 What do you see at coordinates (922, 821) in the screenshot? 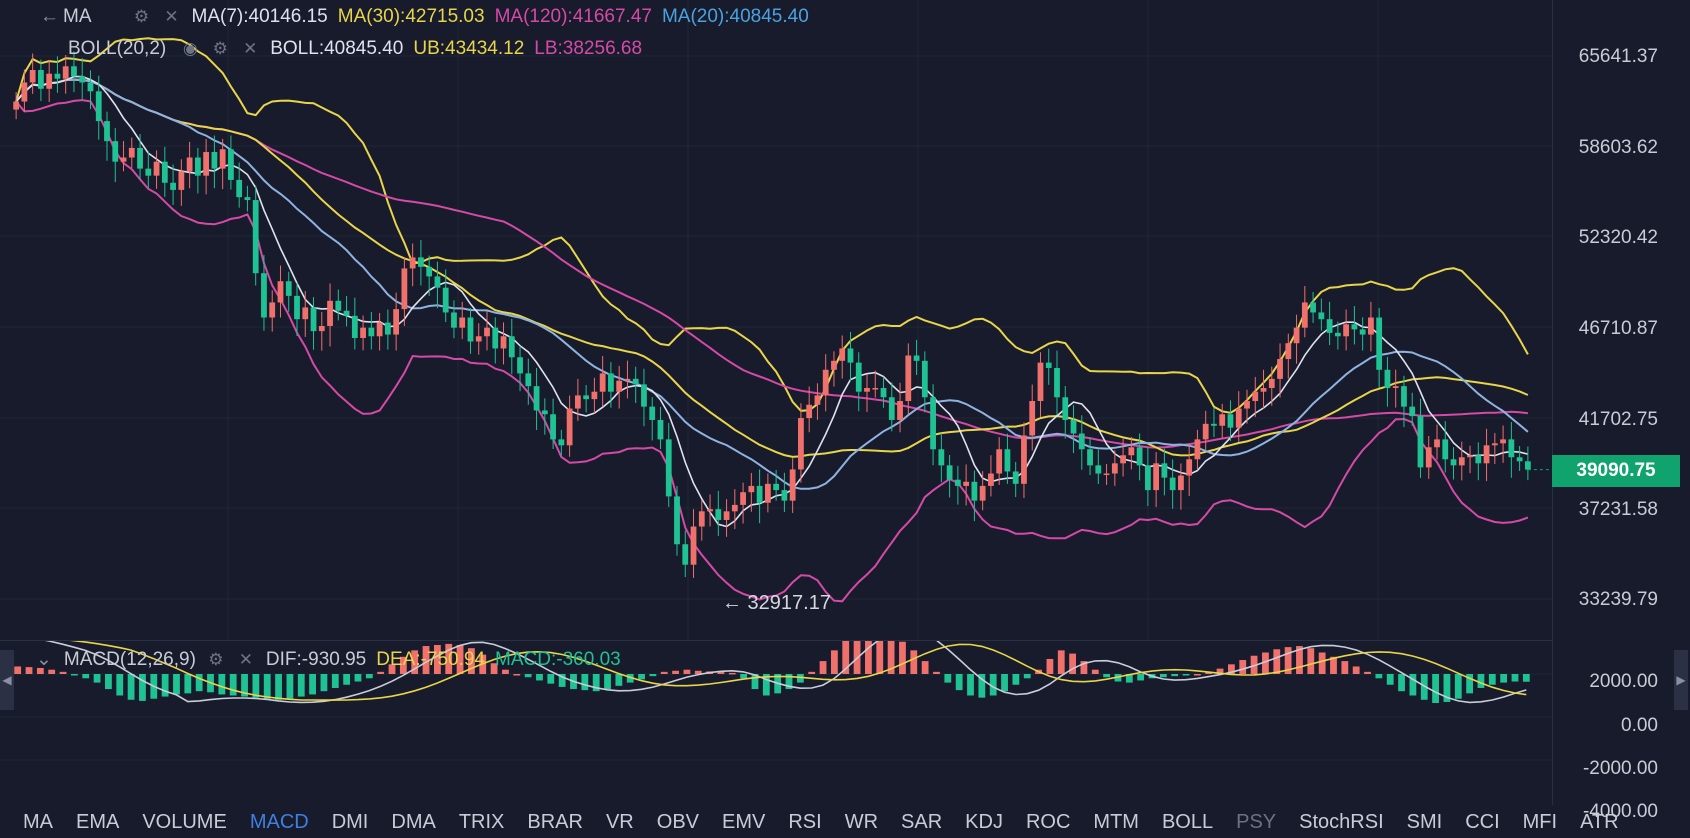
I see `tab-sar: SAR` at bounding box center [922, 821].